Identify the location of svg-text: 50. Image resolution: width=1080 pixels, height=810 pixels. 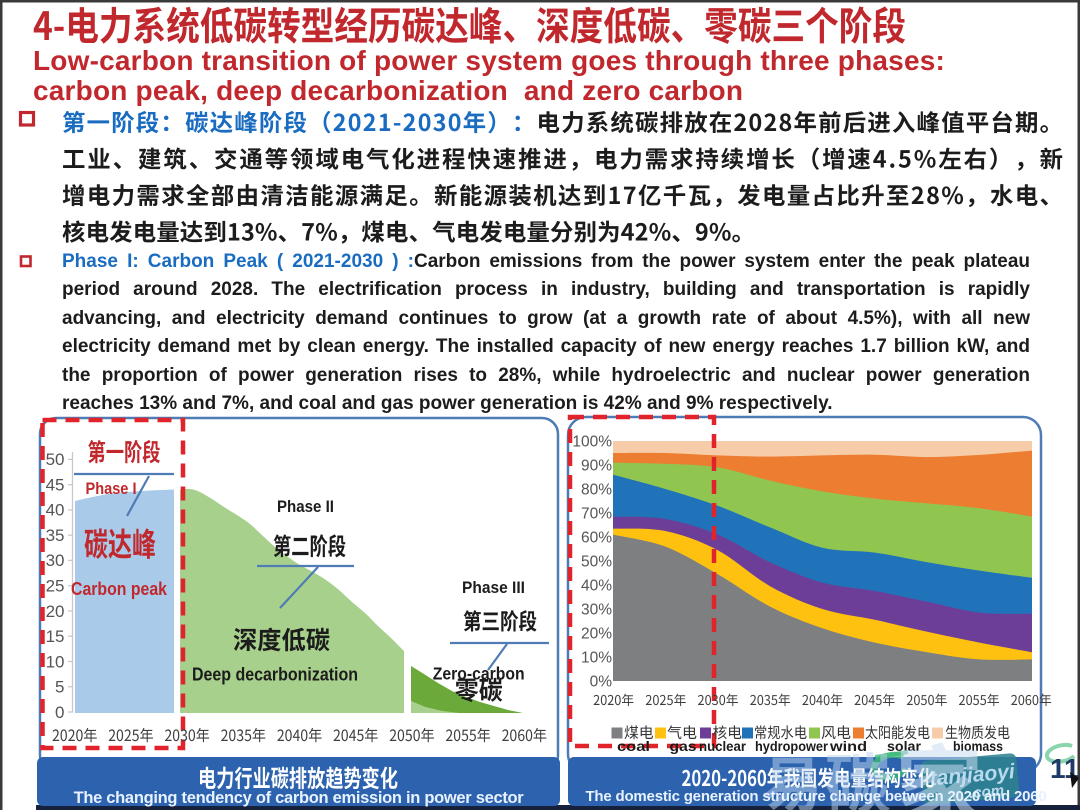
(55, 459).